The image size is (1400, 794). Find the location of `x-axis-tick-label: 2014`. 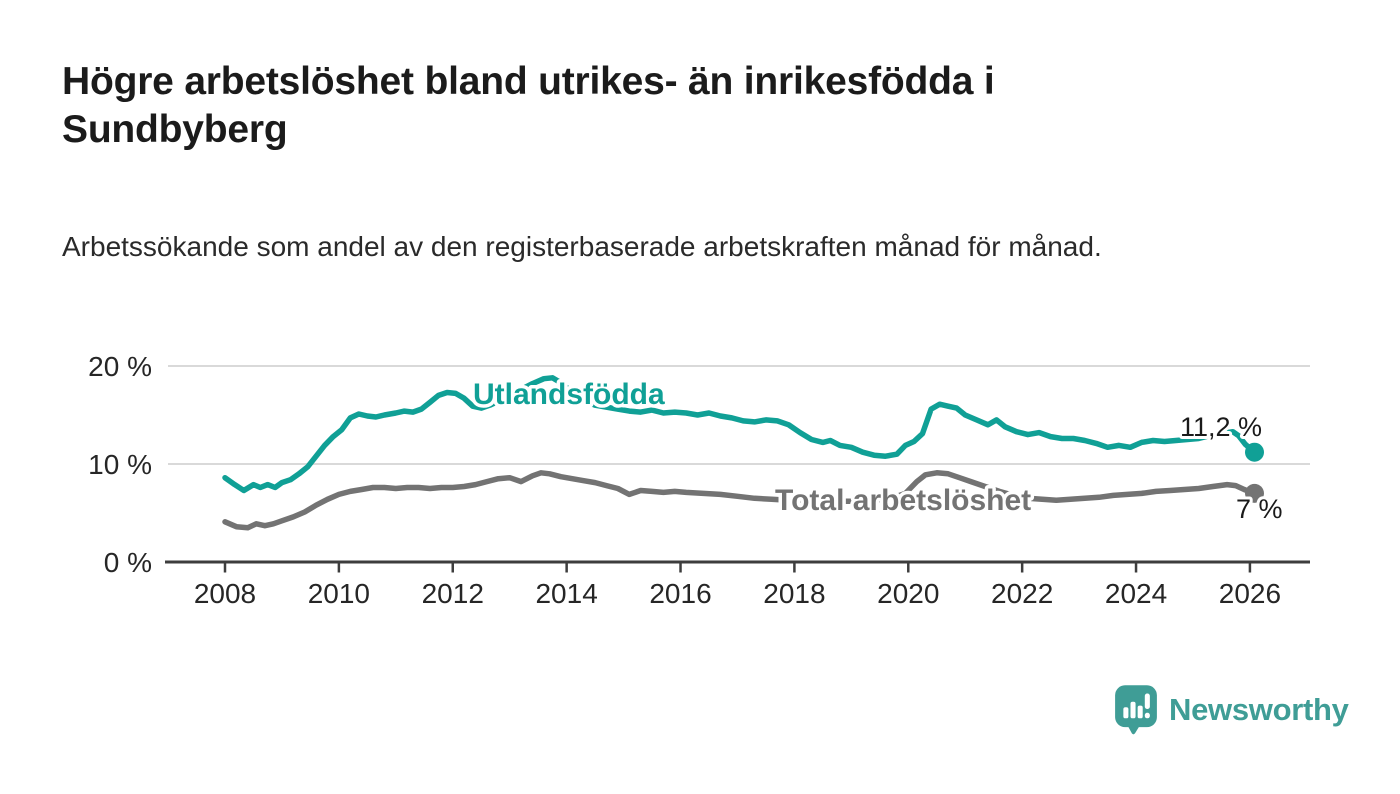

x-axis-tick-label: 2014 is located at coordinates (566, 593).